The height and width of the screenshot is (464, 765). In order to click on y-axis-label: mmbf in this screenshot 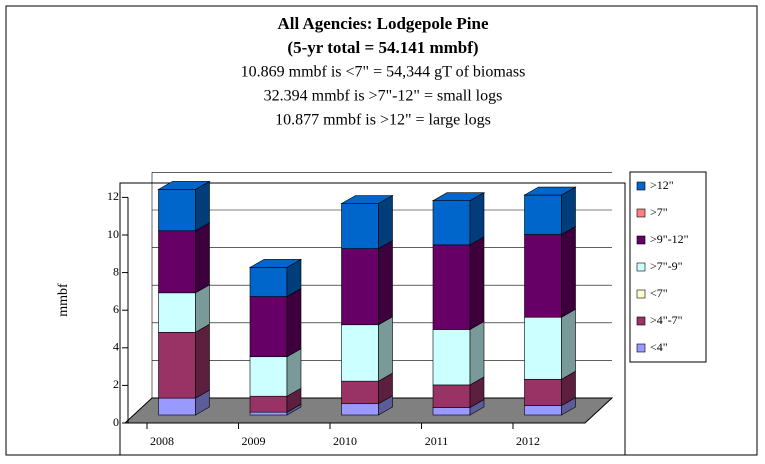, I will do `click(63, 300)`.